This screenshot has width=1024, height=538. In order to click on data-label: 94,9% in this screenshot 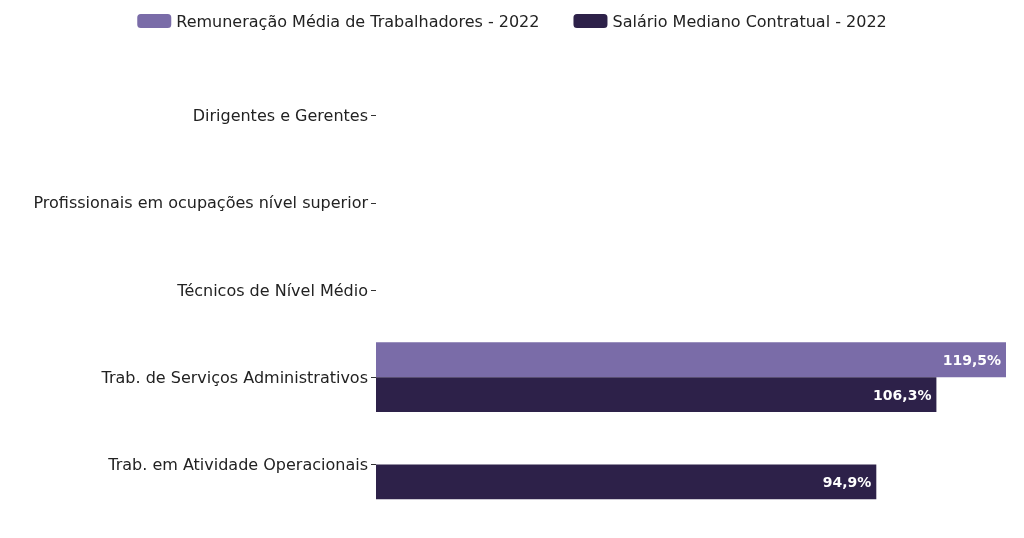, I will do `click(847, 481)`.